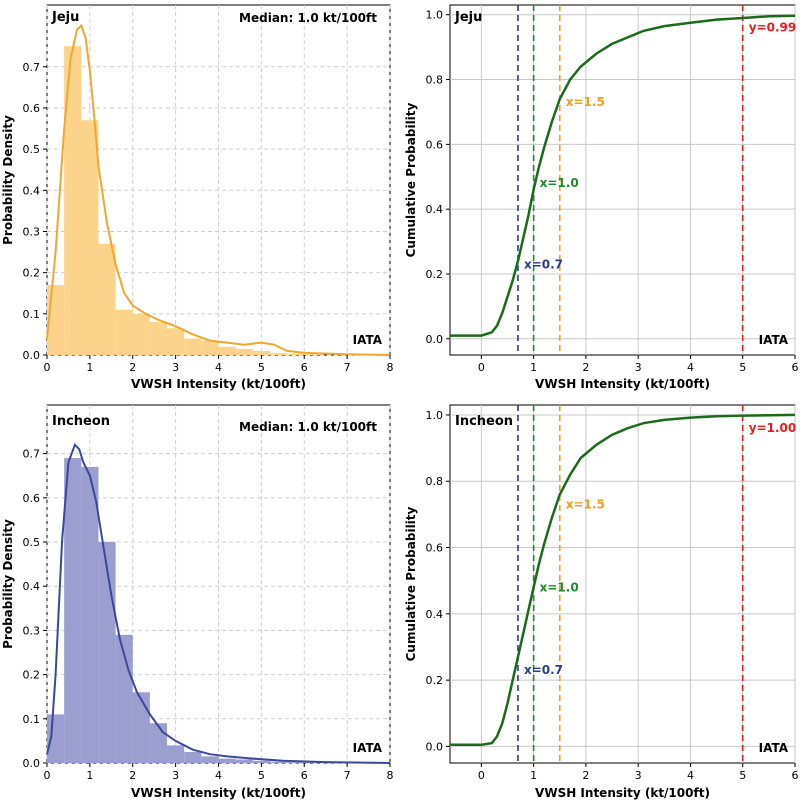 The width and height of the screenshot is (800, 802). What do you see at coordinates (559, 587) in the screenshot?
I see `reference-label: x=1.0` at bounding box center [559, 587].